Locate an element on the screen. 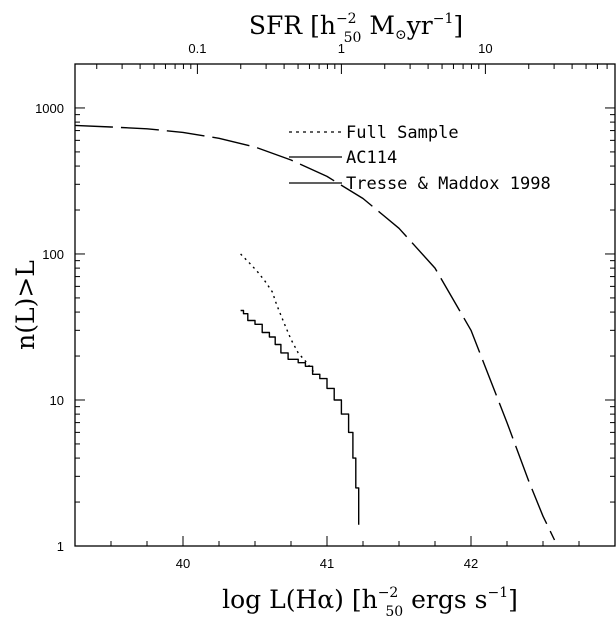 This screenshot has width=616, height=620. series-line-full-sample is located at coordinates (278, 314).